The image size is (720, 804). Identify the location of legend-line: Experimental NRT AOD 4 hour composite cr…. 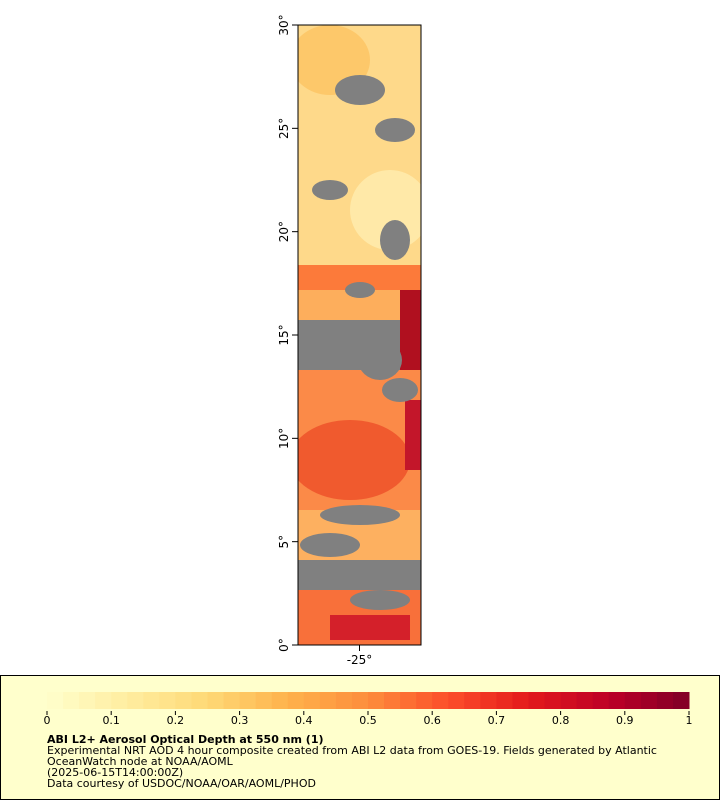
(352, 750).